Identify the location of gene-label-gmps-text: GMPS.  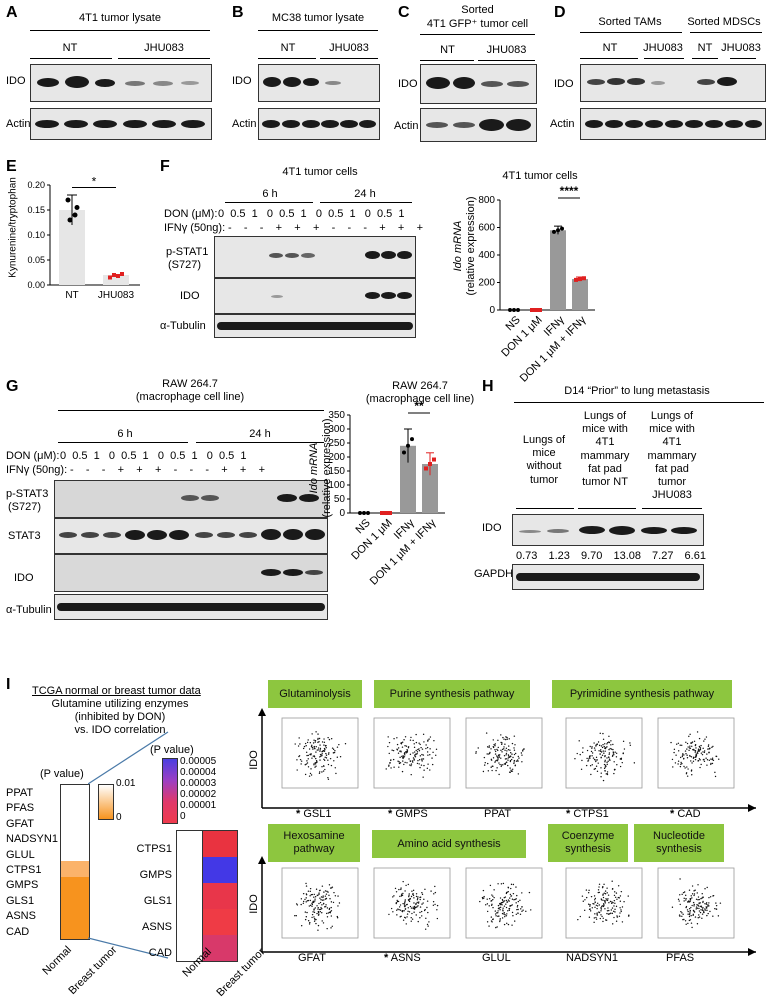
(411, 814).